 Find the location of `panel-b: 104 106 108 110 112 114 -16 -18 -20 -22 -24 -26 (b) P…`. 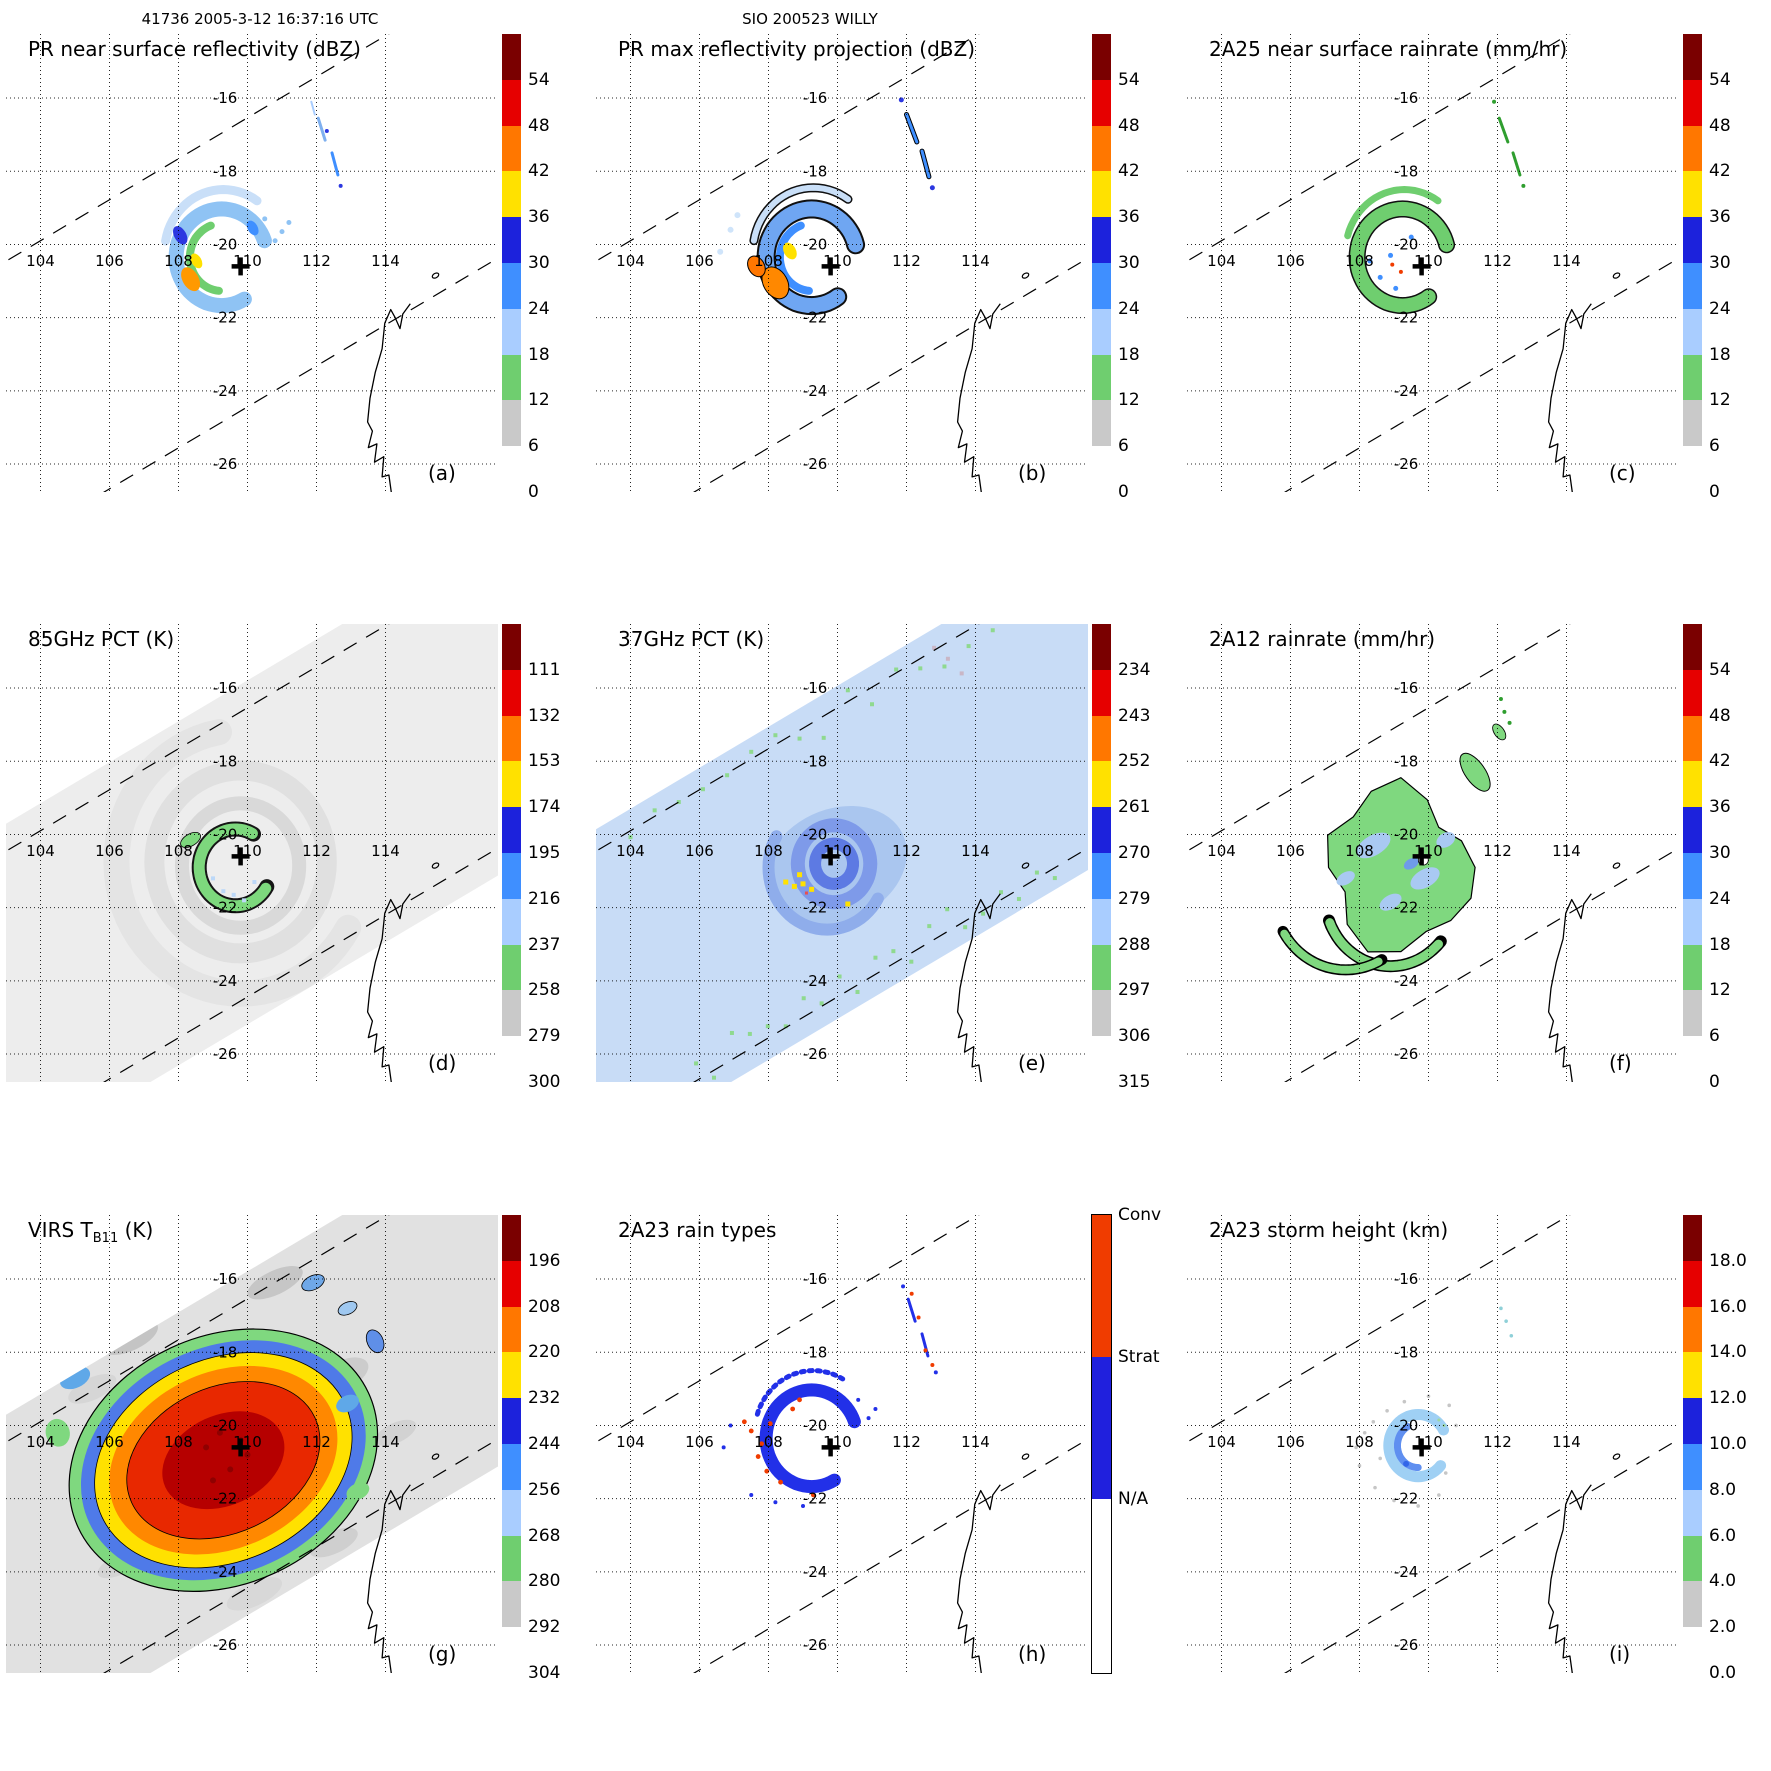

panel-b: 104 106 108 110 112 114 -16 -18 -20 -22 -24 -26 (b) P… is located at coordinates (885, 295).